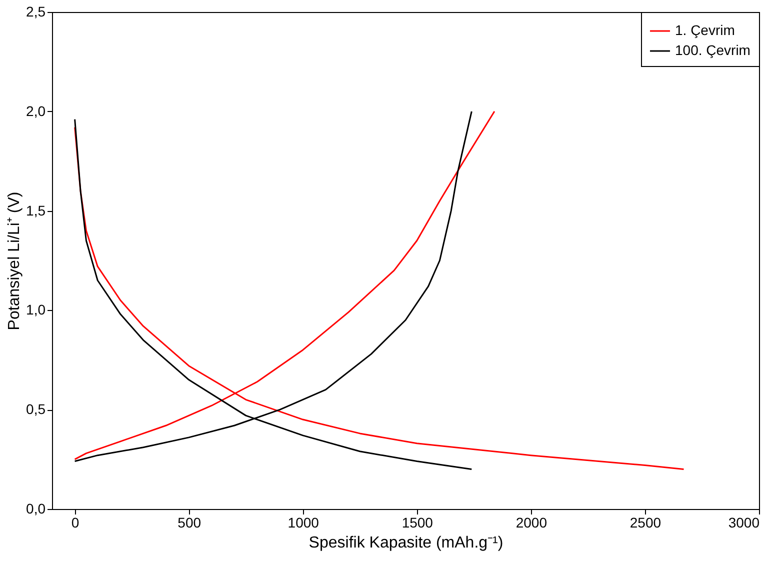 The height and width of the screenshot is (563, 771). What do you see at coordinates (532, 522) in the screenshot?
I see `x-tick-label: 2000` at bounding box center [532, 522].